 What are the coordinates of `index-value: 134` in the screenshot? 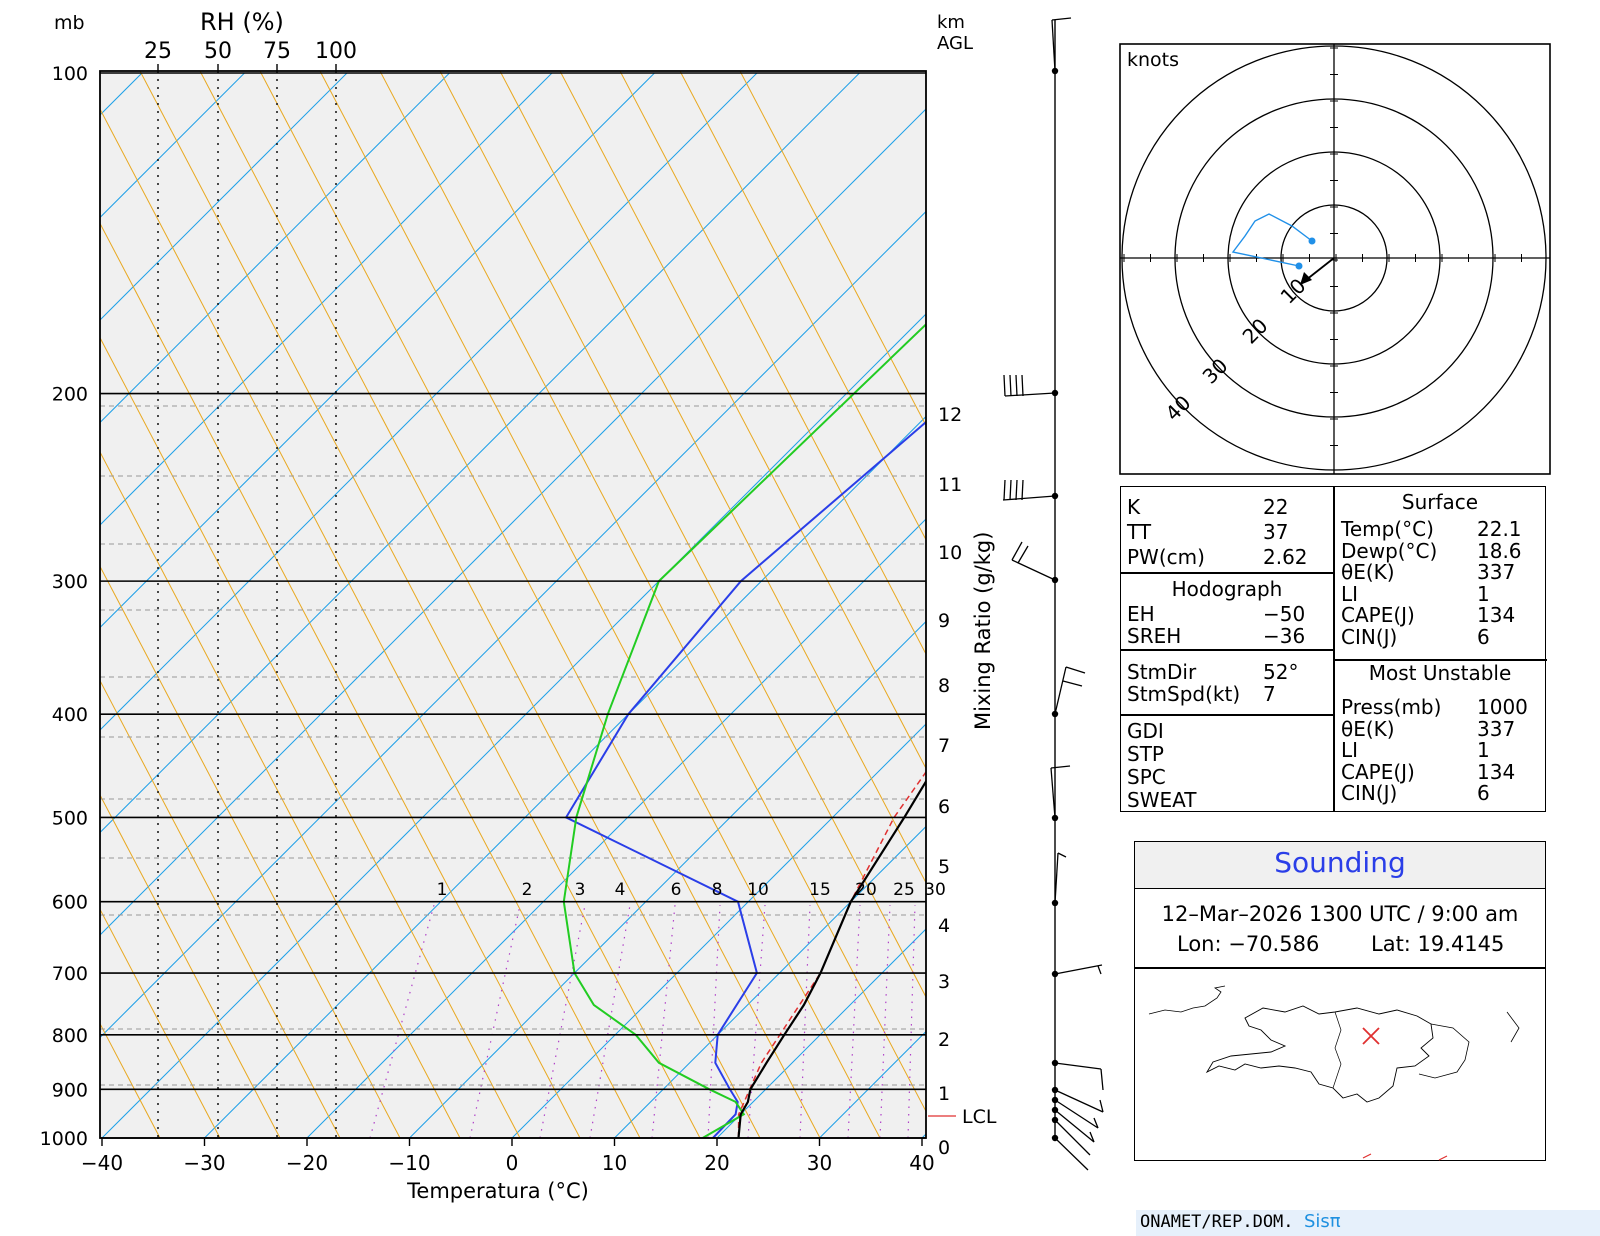 It's located at (1496, 615).